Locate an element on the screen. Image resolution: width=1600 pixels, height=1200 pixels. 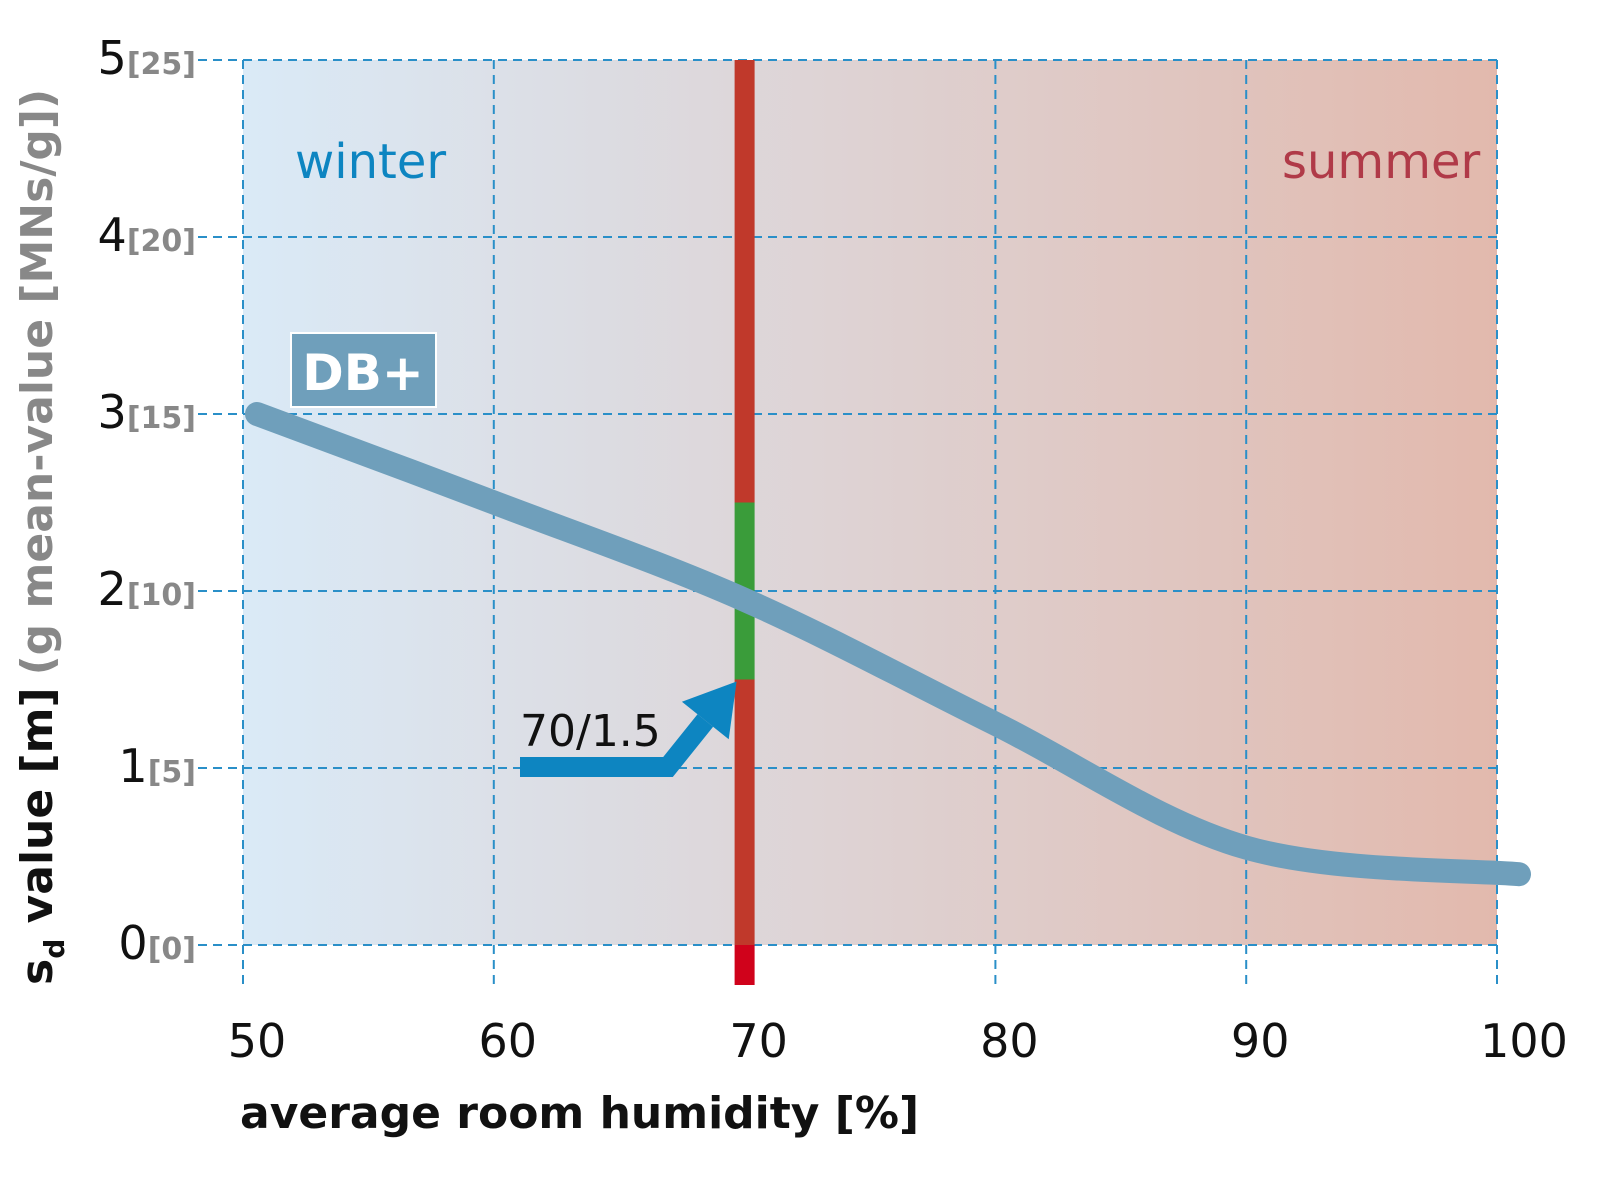
legend-box is located at coordinates (363, 370).